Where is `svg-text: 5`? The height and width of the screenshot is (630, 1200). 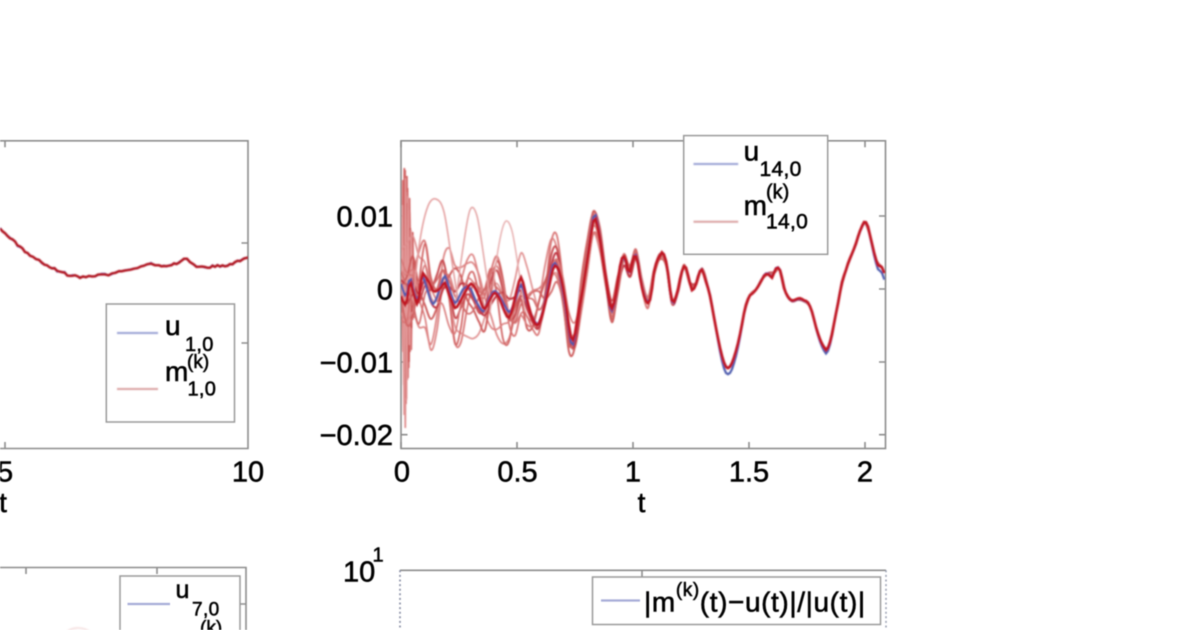
svg-text: 5 is located at coordinates (6, 473).